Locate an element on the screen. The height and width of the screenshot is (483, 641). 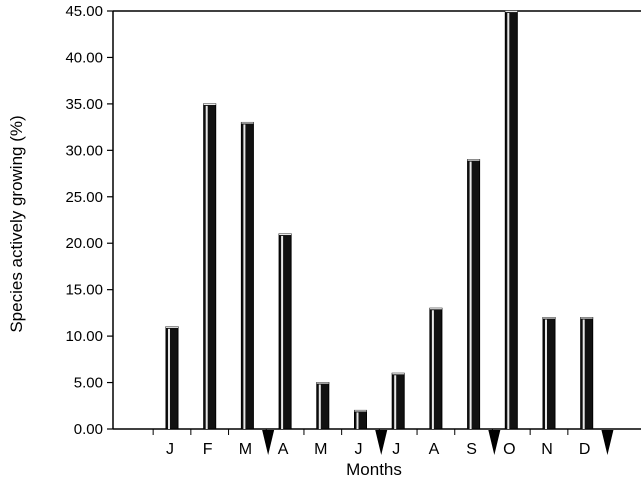
x-tick-label: N is located at coordinates (547, 449).